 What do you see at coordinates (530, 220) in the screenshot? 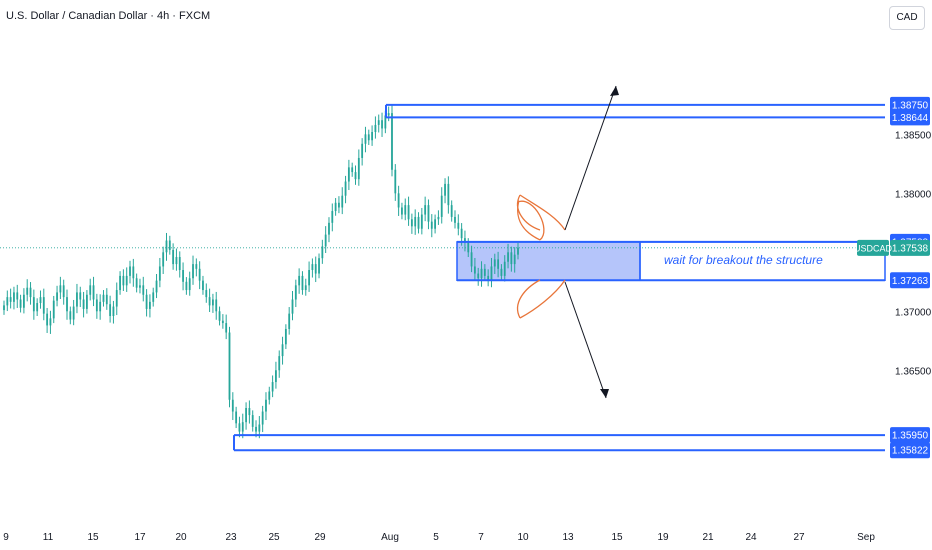
I see `upper-breakout-curve` at bounding box center [530, 220].